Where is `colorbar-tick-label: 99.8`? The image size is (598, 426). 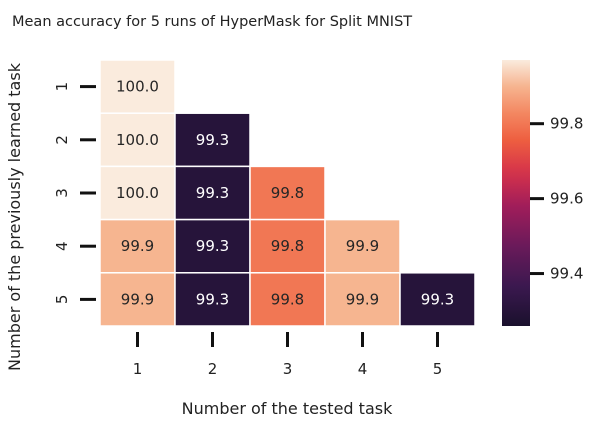
colorbar-tick-label: 99.8 is located at coordinates (566, 124).